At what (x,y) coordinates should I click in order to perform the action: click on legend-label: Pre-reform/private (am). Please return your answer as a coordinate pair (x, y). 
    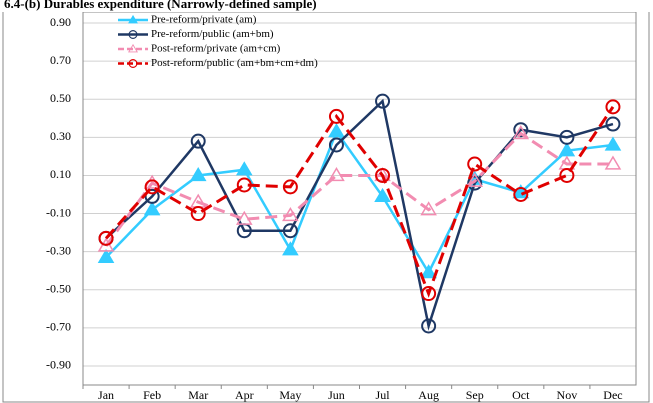
    Looking at the image, I should click on (204, 20).